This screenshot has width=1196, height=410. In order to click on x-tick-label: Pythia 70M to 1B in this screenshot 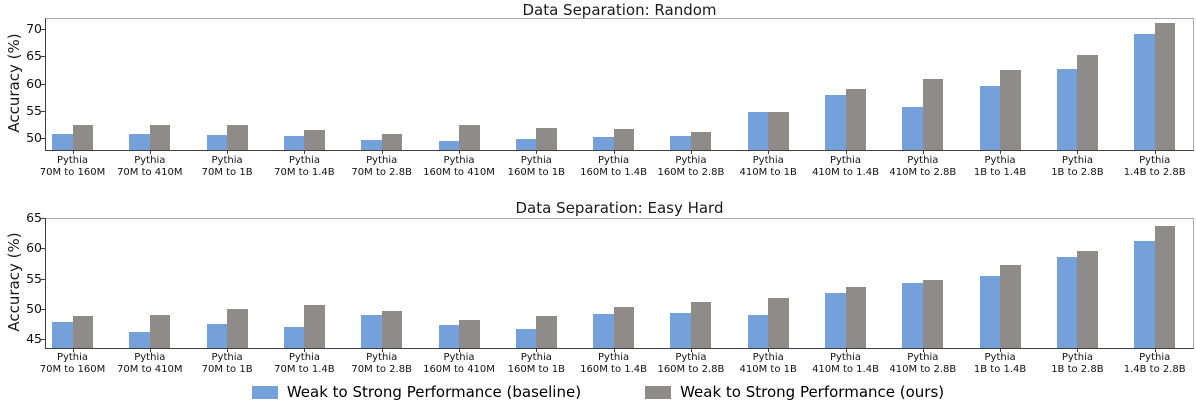, I will do `click(227, 166)`.